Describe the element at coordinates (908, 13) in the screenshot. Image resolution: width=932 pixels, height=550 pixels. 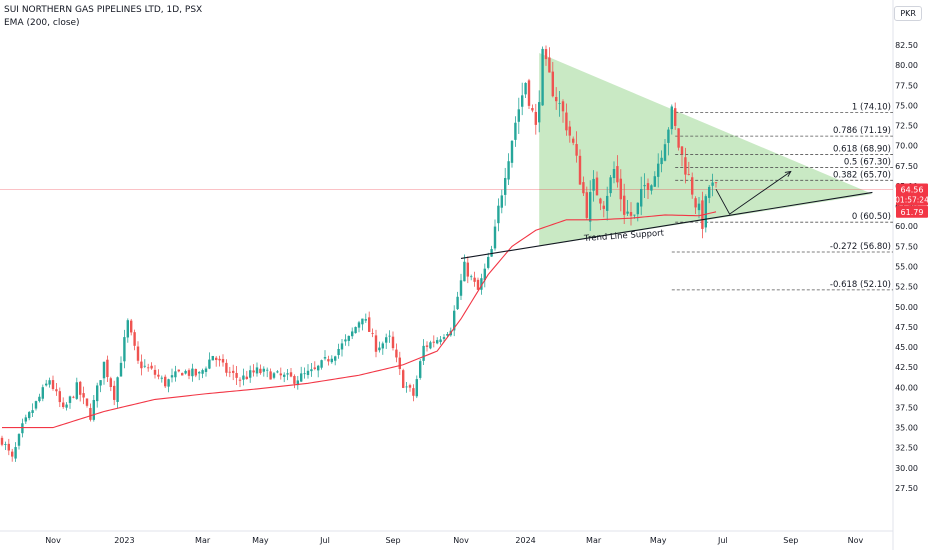
I see `currency-button: PKR` at that location.